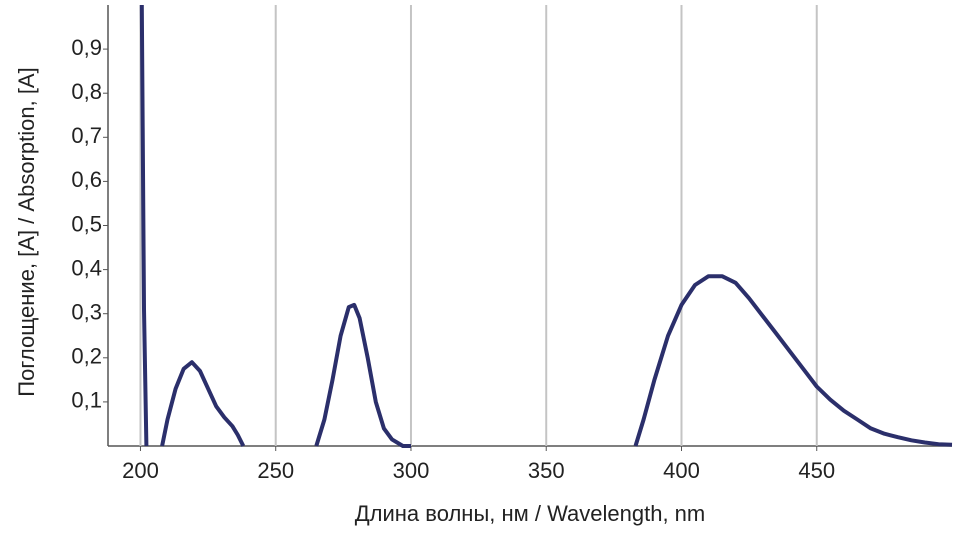  I want to click on y-tick-label: 0,2, so click(86, 356).